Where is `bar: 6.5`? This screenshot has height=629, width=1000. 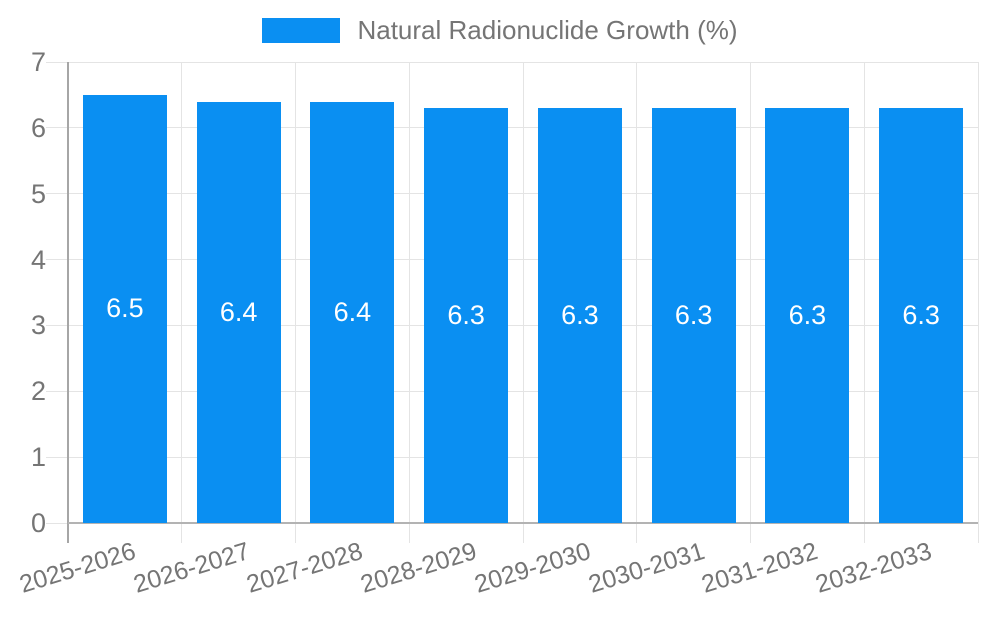
bar: 6.5 is located at coordinates (124, 308).